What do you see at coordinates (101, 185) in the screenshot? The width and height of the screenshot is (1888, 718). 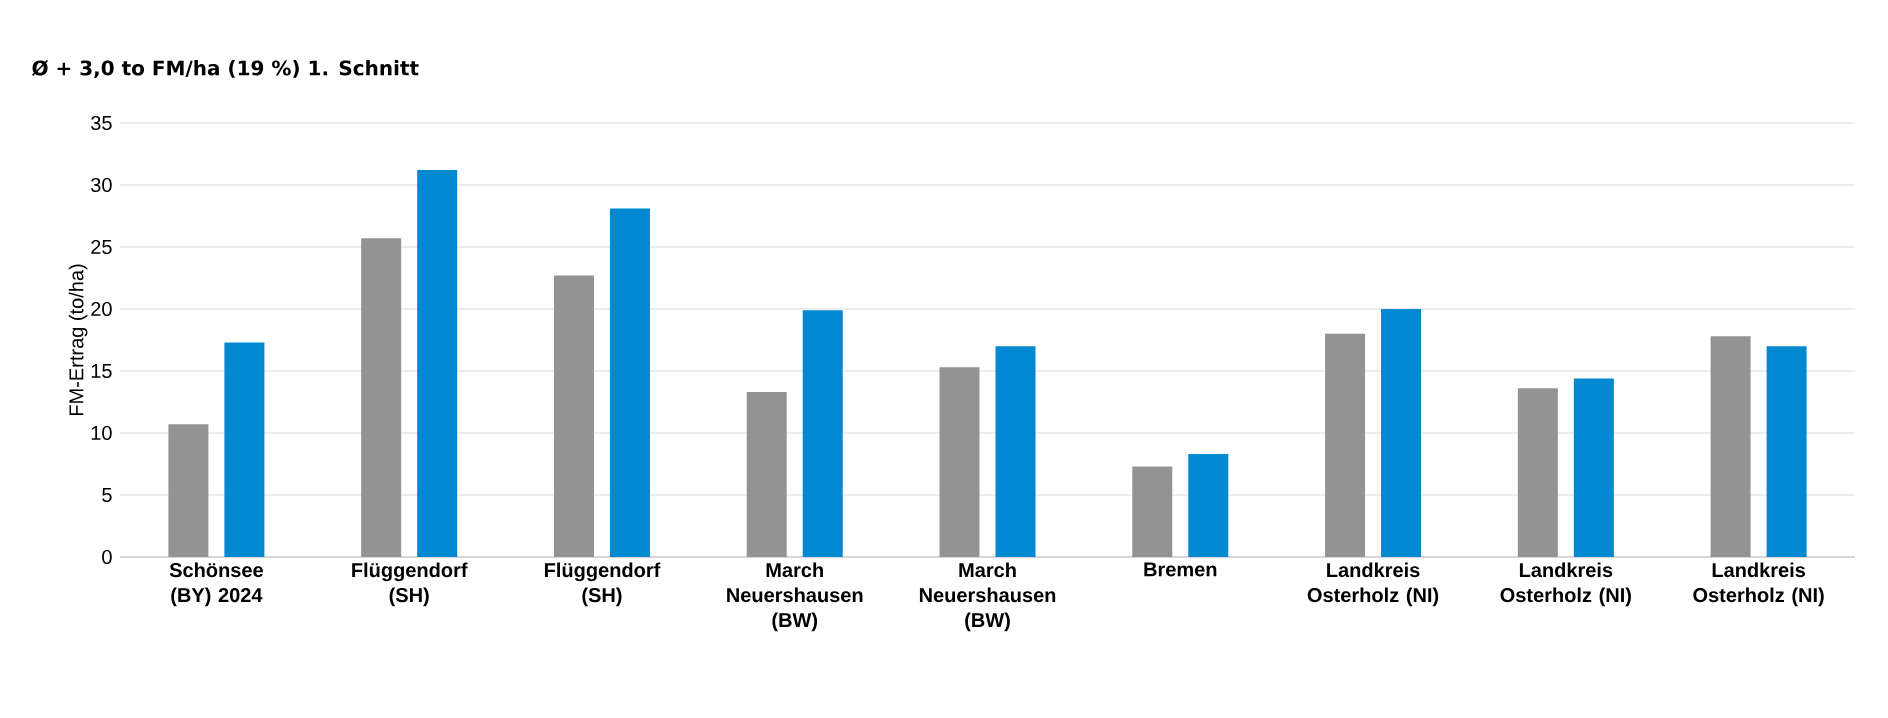 I see `y-tick-label: 30` at bounding box center [101, 185].